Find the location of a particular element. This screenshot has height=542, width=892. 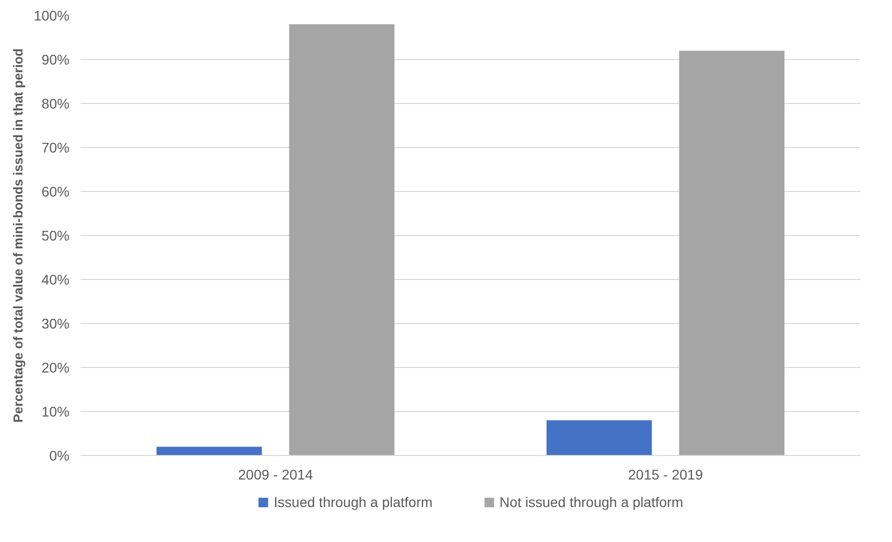

y-tick-label: 70% is located at coordinates (55, 148).